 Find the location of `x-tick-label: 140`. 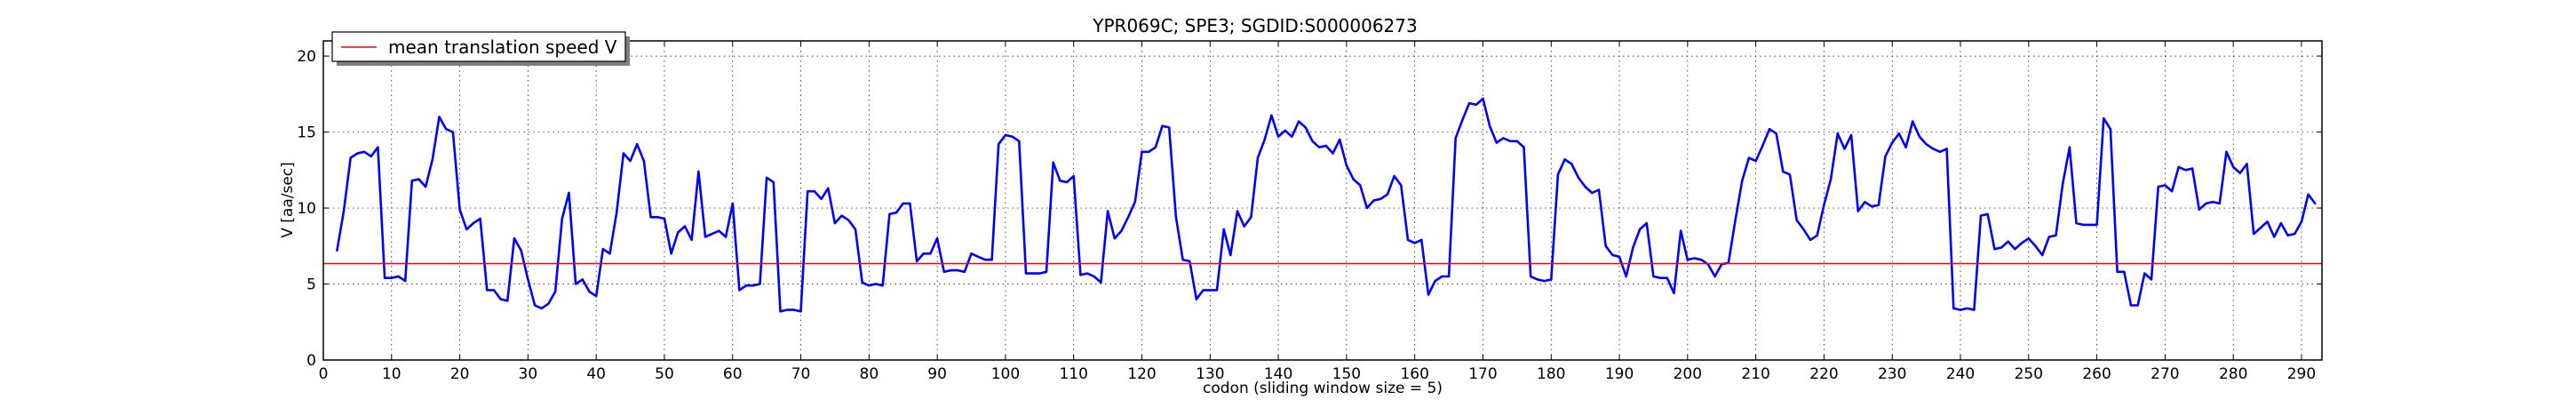

x-tick-label: 140 is located at coordinates (1278, 374).